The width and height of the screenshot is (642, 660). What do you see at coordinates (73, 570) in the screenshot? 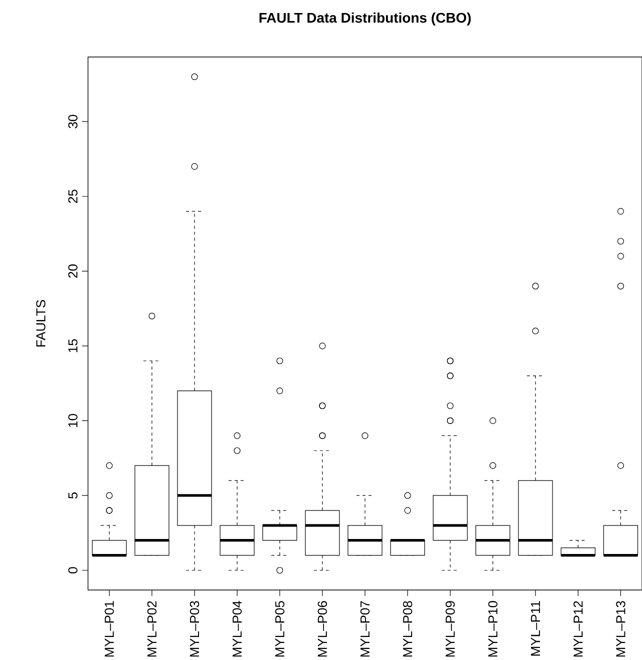
I see `y-tick-label: 0` at bounding box center [73, 570].